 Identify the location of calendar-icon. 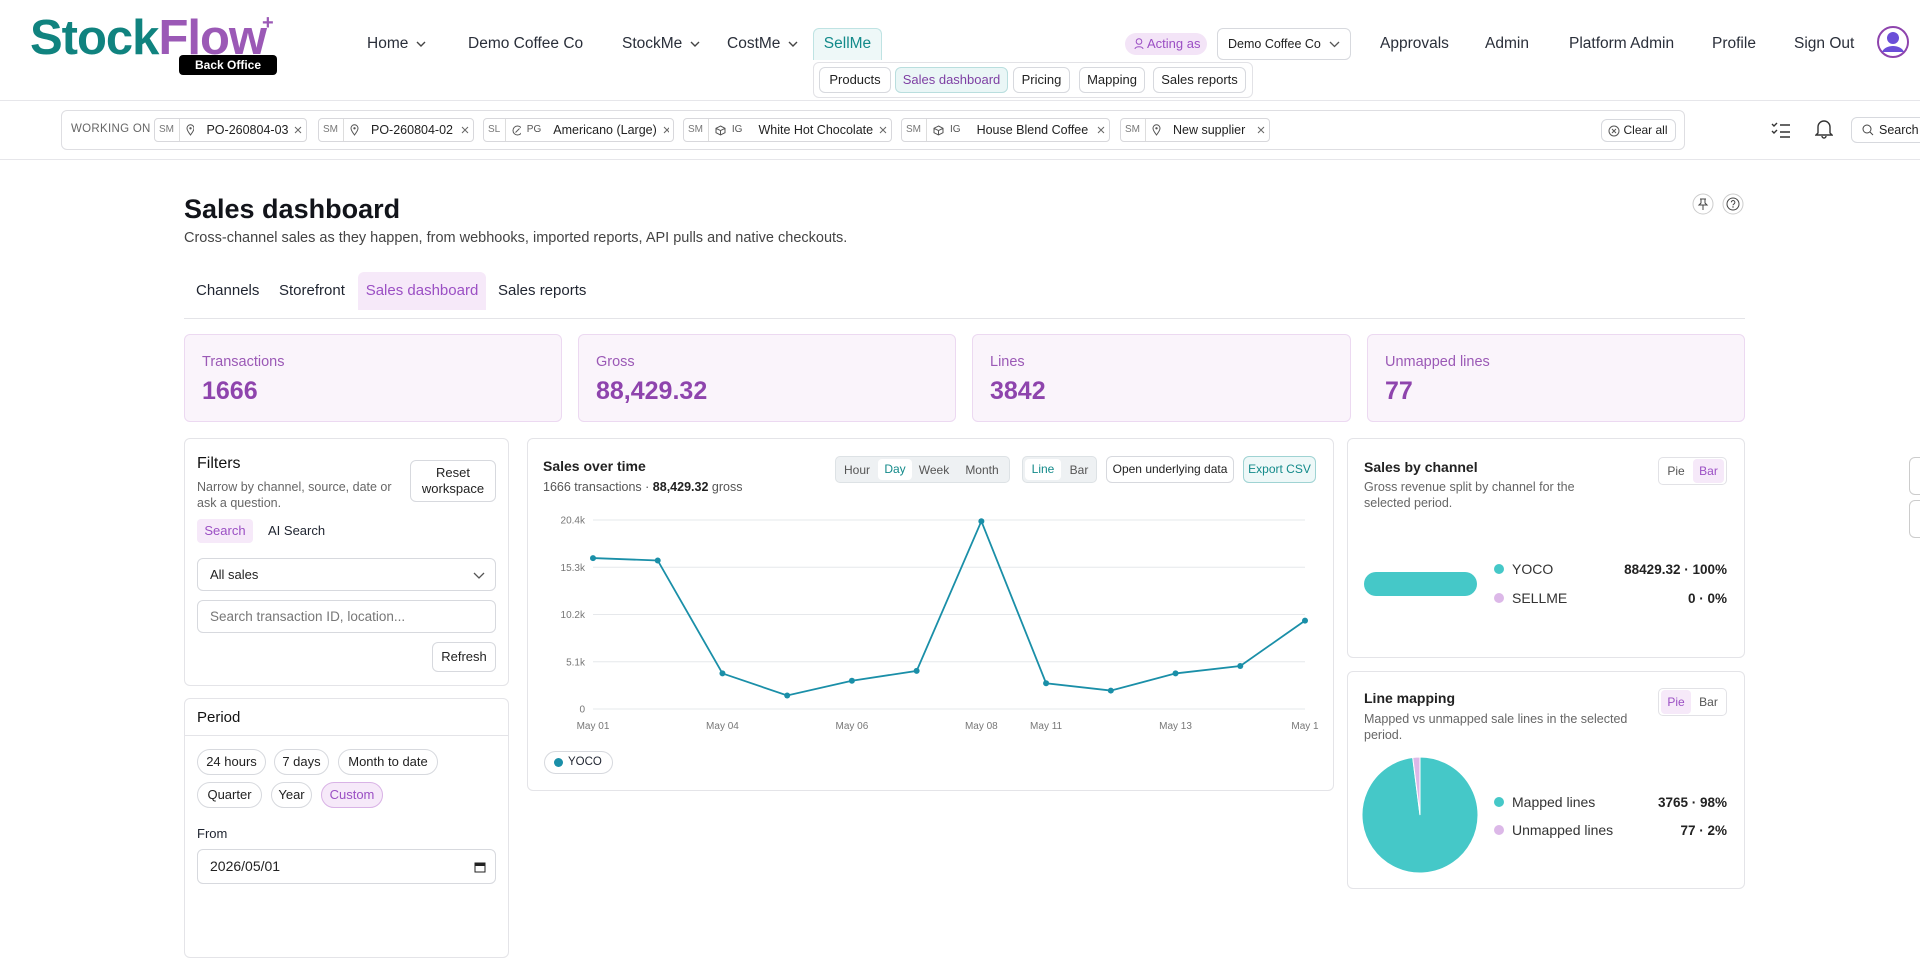
(480, 867).